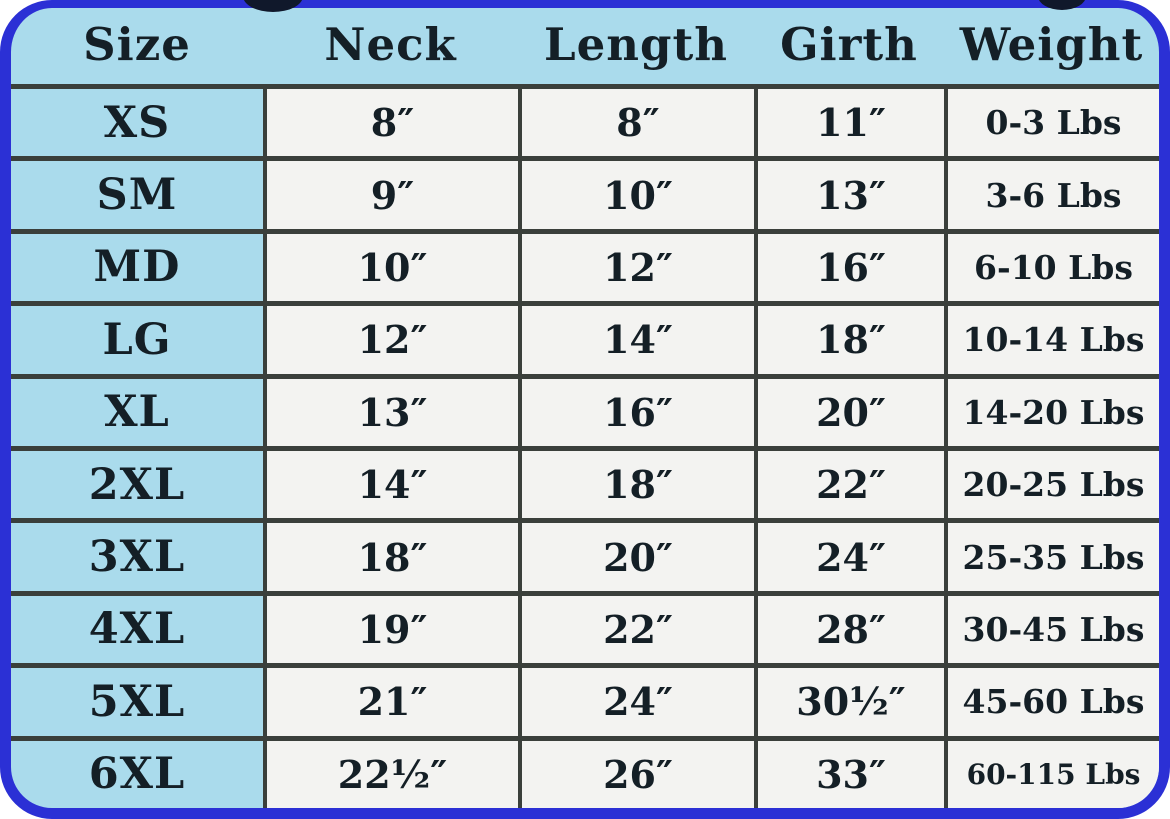  I want to click on row-xs-size: XS, so click(137, 120).